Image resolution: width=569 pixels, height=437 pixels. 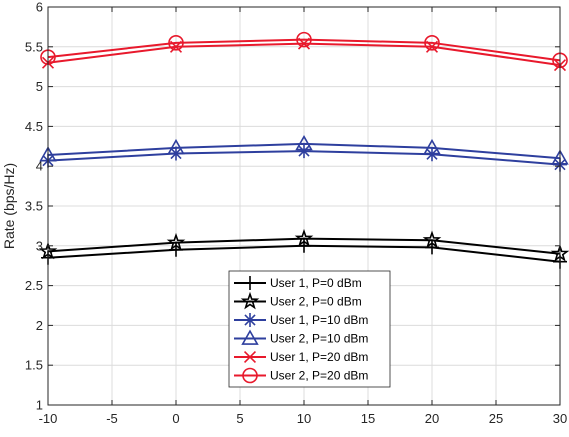 What do you see at coordinates (319, 376) in the screenshot?
I see `legend-label: User 2, P=20 dBm` at bounding box center [319, 376].